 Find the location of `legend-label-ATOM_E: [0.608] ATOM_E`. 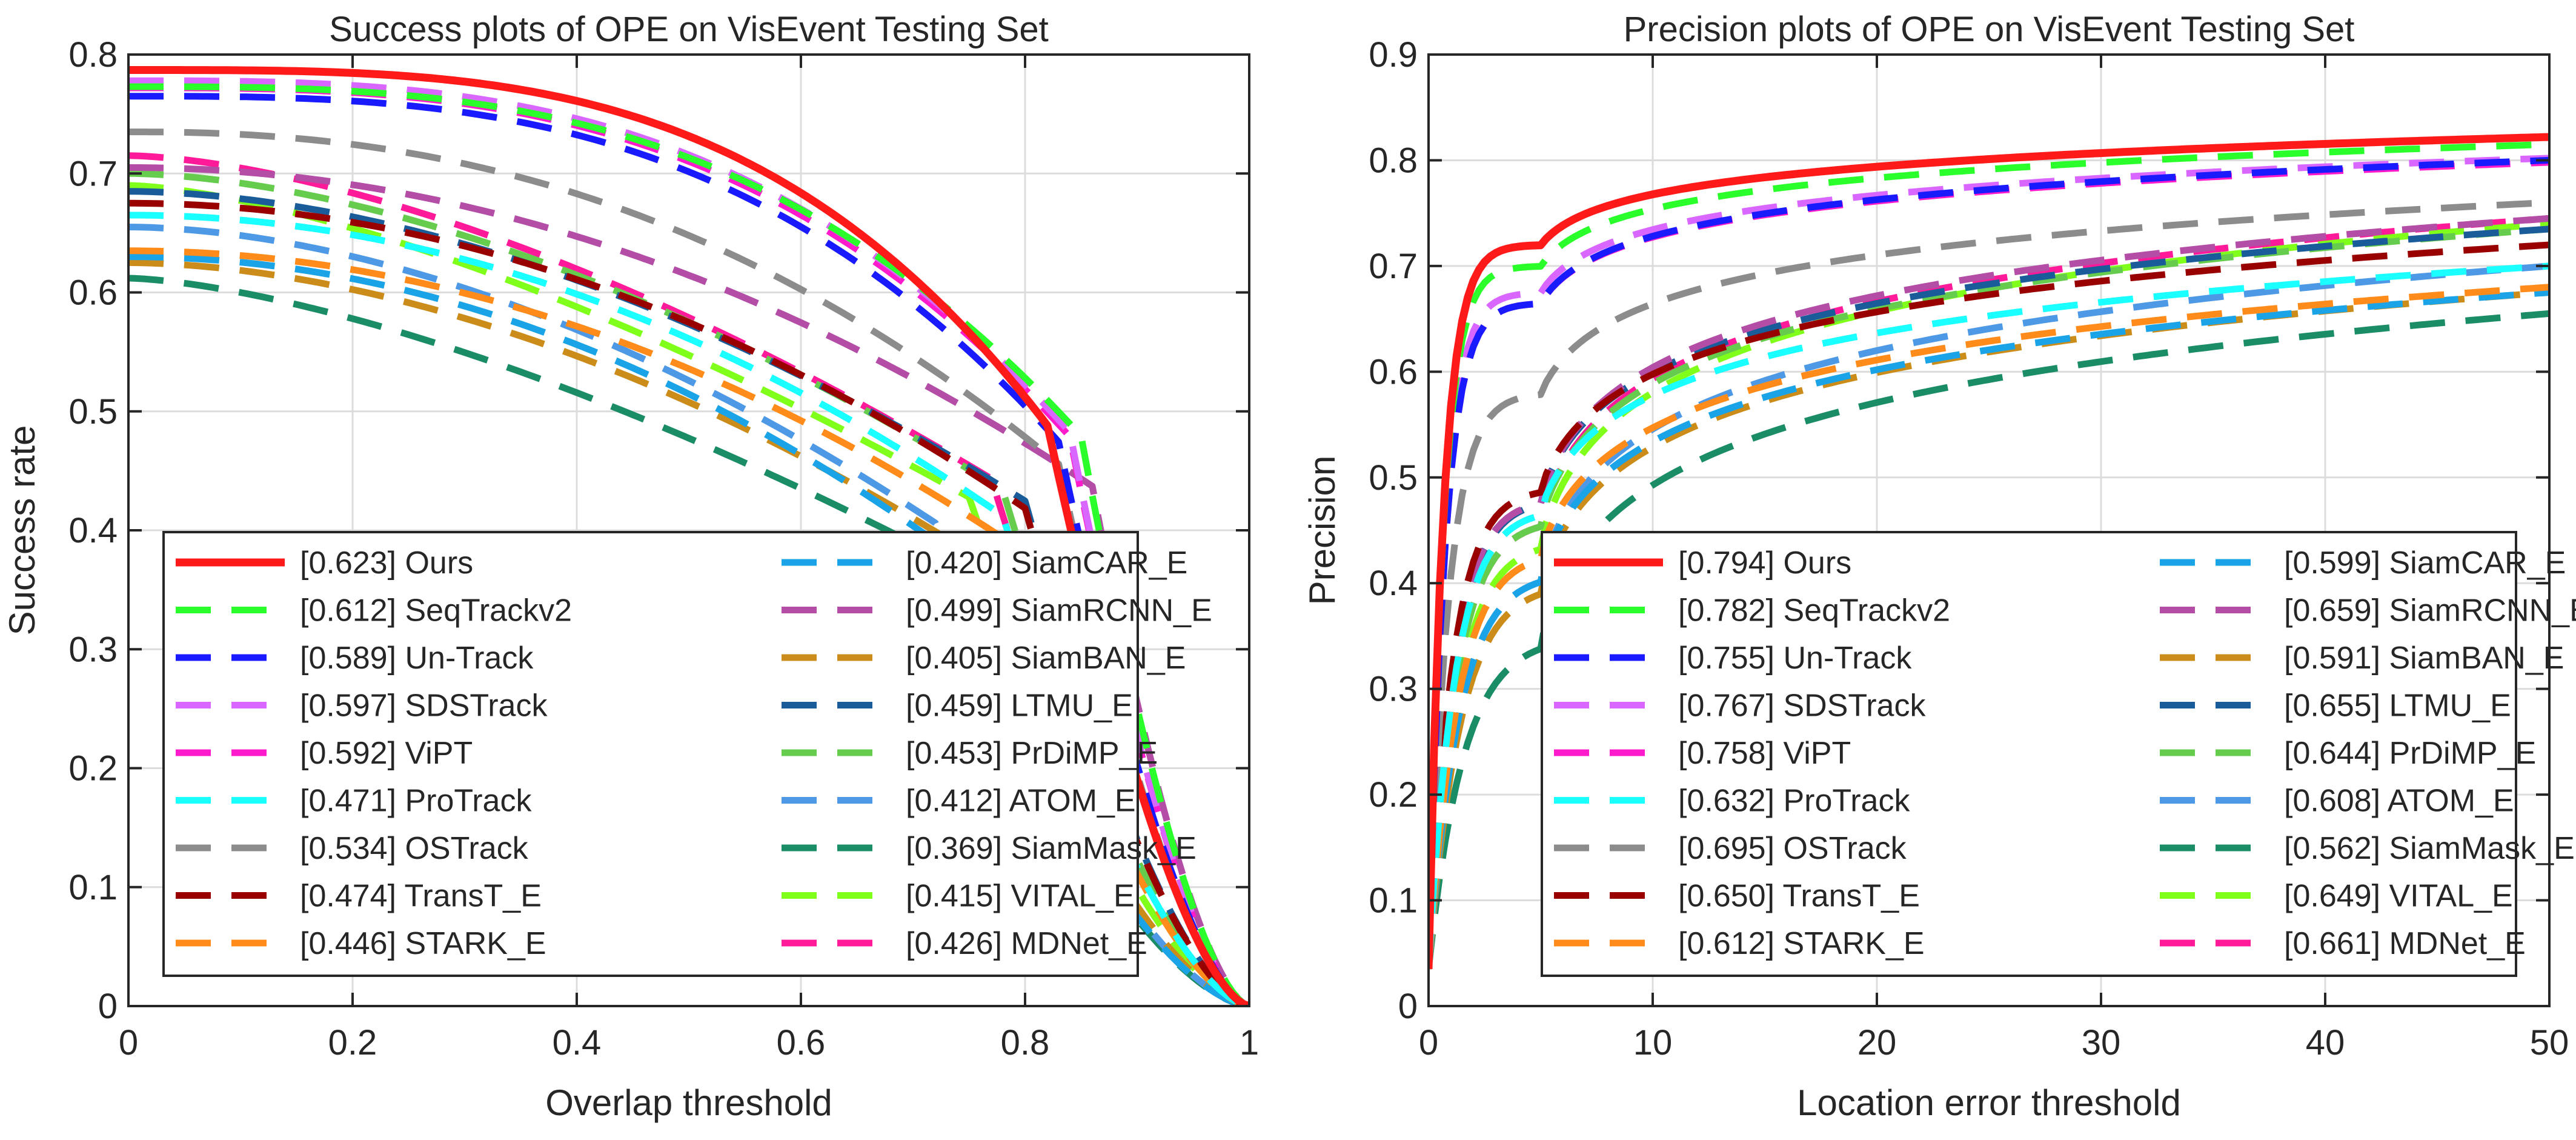

legend-label-ATOM_E: [0.608] ATOM_E is located at coordinates (2399, 801).